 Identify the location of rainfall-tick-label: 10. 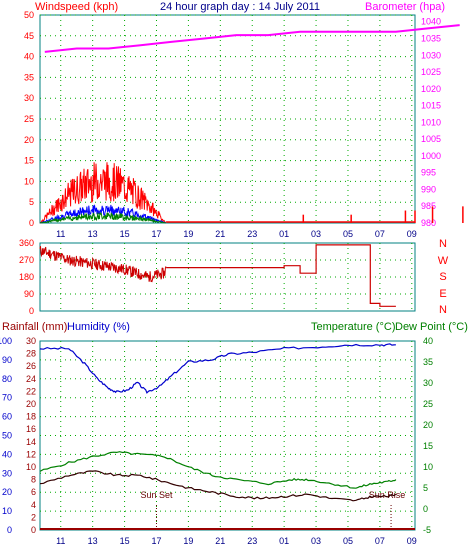
(31, 467).